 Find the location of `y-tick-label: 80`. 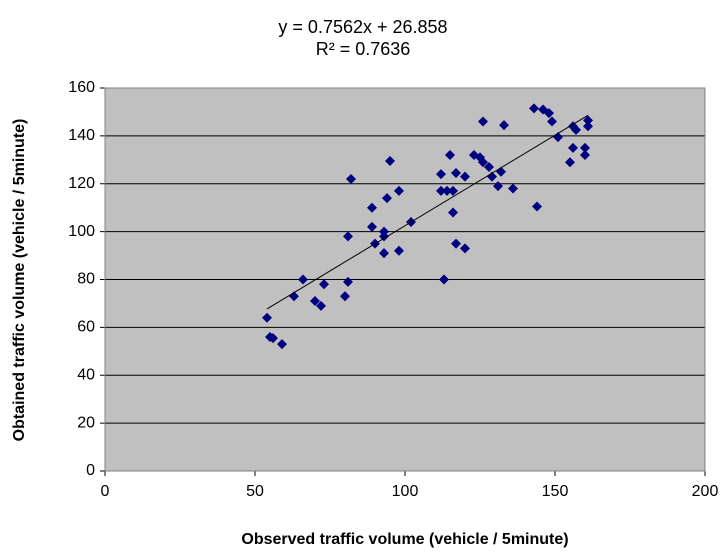

y-tick-label: 80 is located at coordinates (86, 279).